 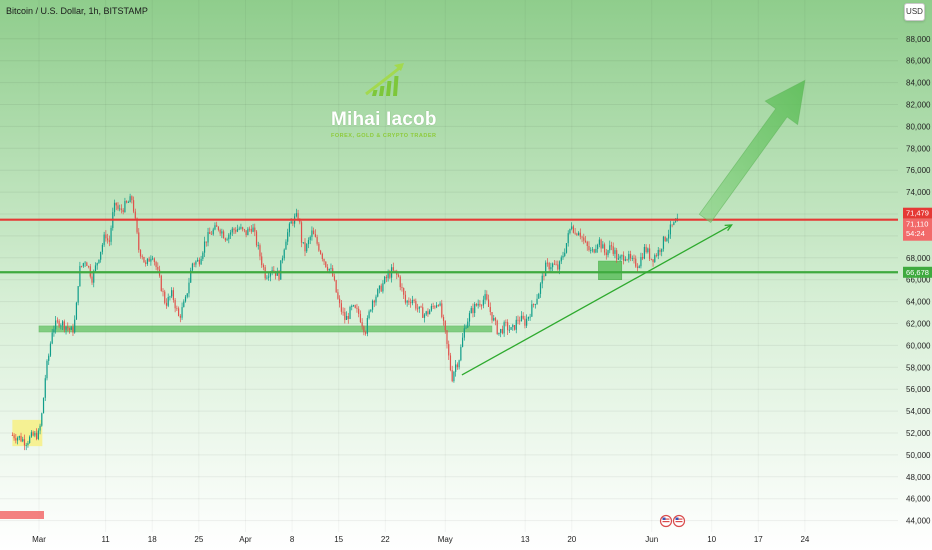 What do you see at coordinates (918, 345) in the screenshot?
I see `y-tick-label: 60,000` at bounding box center [918, 345].